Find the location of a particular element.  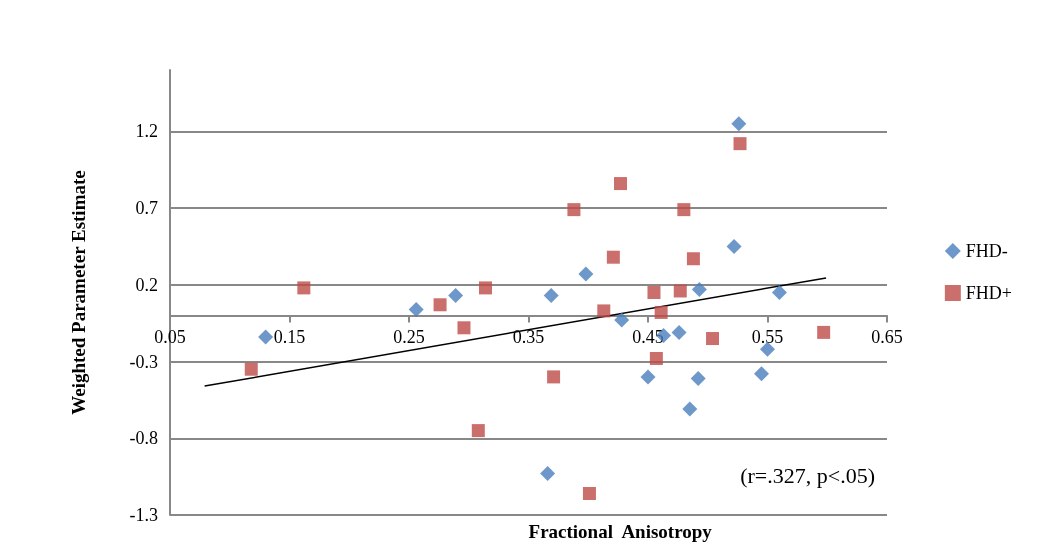

x-tick-label: 0.25 is located at coordinates (409, 336).